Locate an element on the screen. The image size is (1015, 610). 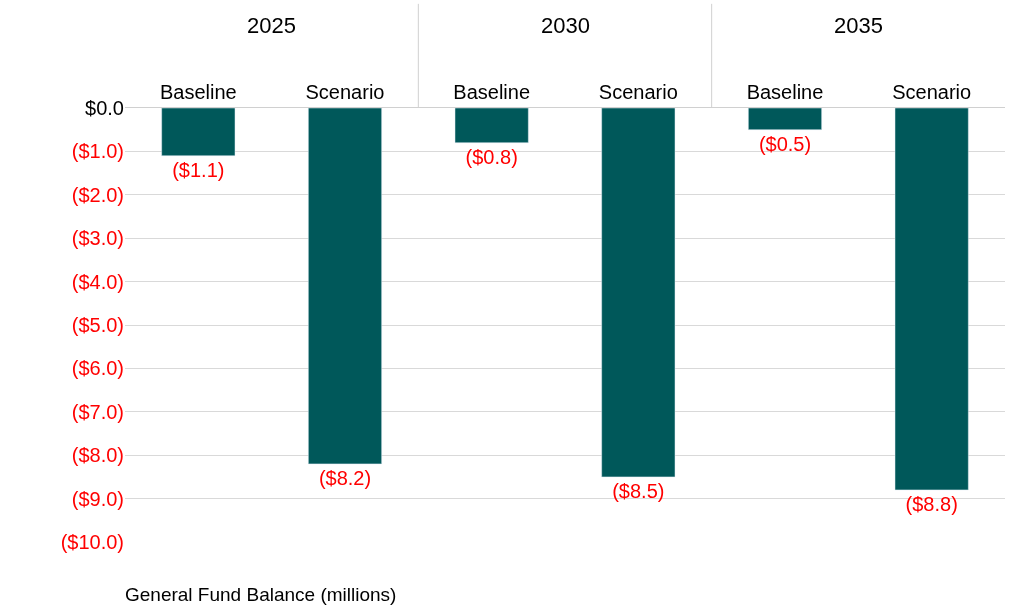
y-tick-label: ($1.0) is located at coordinates (97, 151).